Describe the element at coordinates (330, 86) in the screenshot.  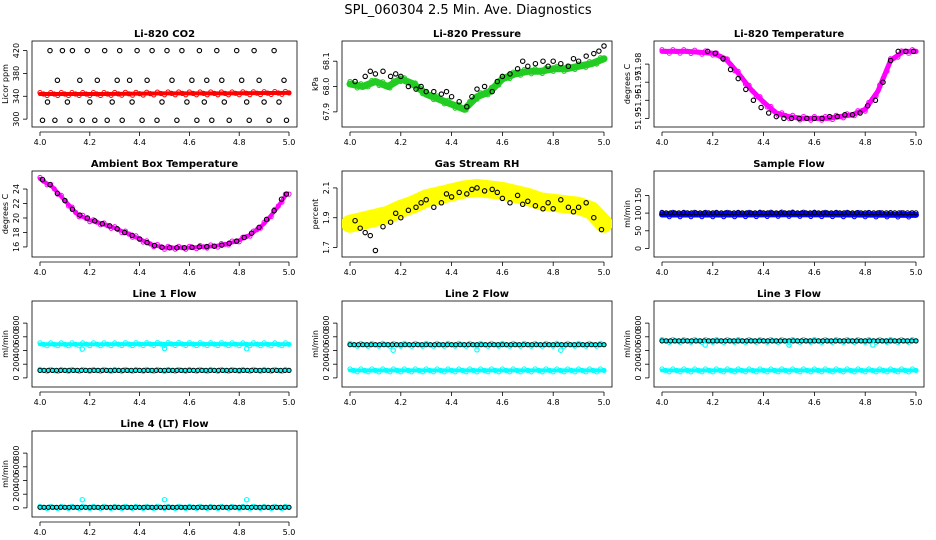
I see `y-axis: 67.9 68.0 68.1` at that location.